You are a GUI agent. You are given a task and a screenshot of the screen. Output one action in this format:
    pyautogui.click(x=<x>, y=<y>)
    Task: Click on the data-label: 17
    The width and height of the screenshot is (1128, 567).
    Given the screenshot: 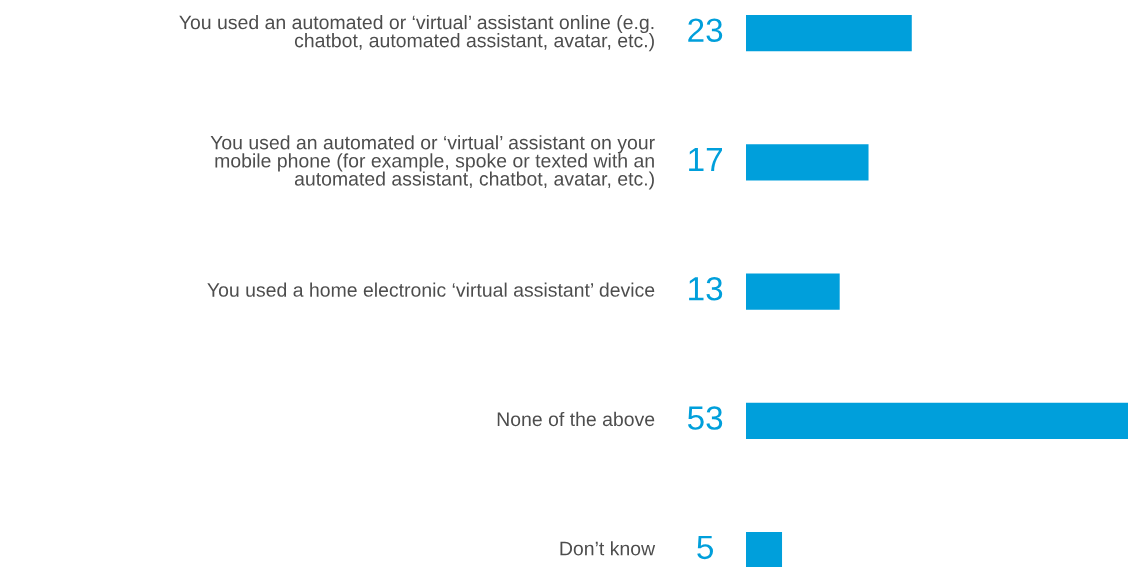 What is the action you would take?
    pyautogui.click(x=705, y=159)
    